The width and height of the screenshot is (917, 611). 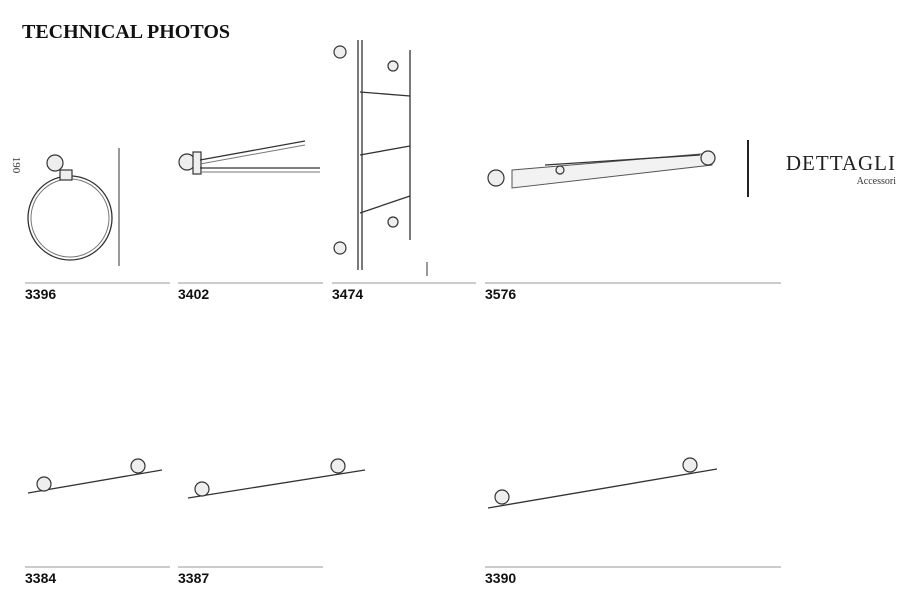 I want to click on product-code: 3390, so click(x=500, y=578).